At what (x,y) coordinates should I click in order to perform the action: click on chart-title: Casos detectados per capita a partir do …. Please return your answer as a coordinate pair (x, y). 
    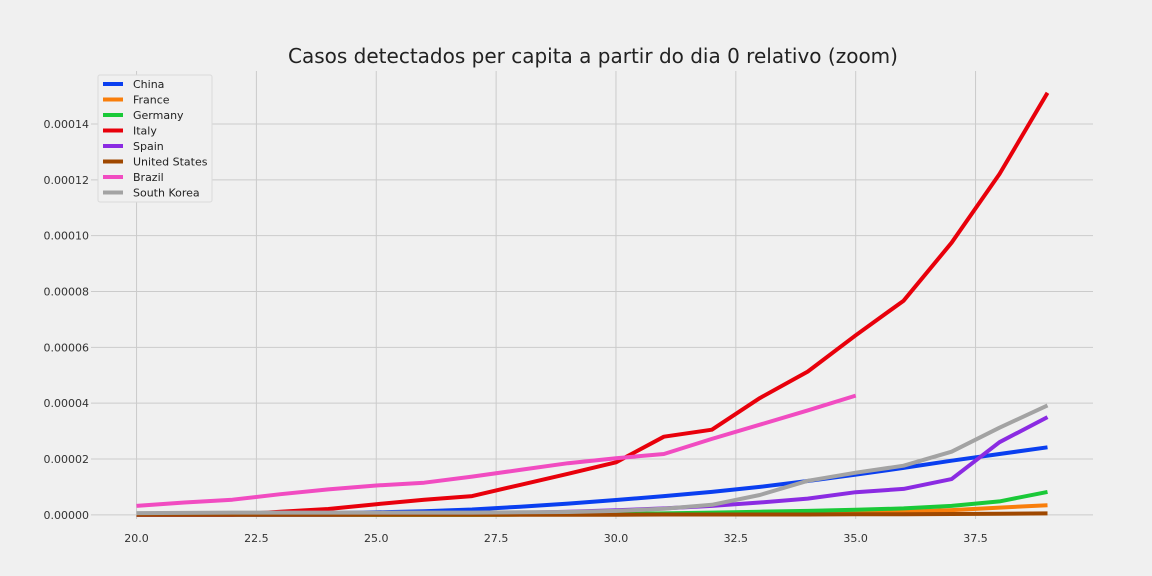
    Looking at the image, I should click on (593, 56).